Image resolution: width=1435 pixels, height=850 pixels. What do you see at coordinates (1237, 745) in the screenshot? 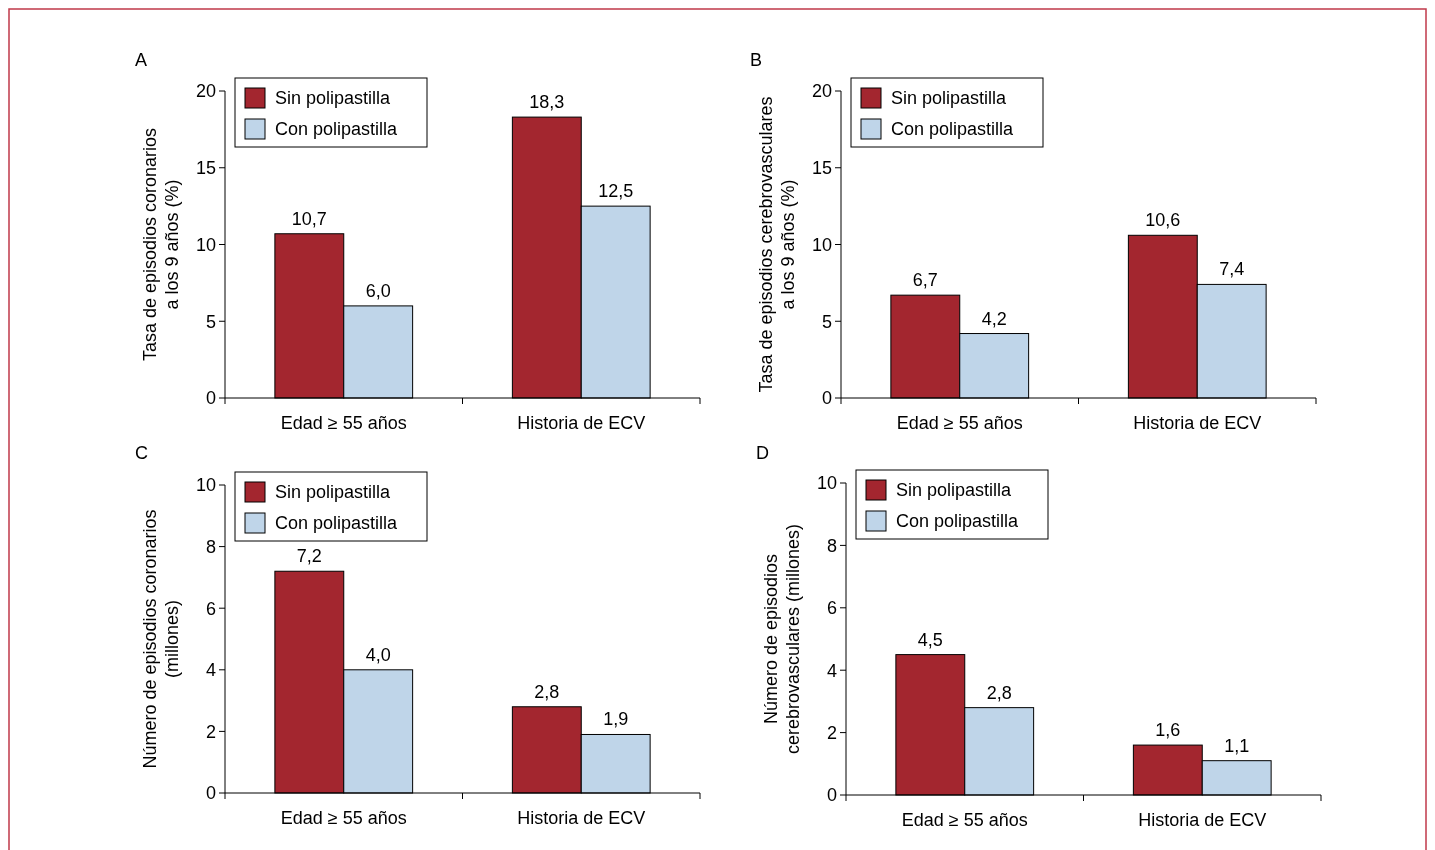
I see `data-label: 1,1` at bounding box center [1237, 745].